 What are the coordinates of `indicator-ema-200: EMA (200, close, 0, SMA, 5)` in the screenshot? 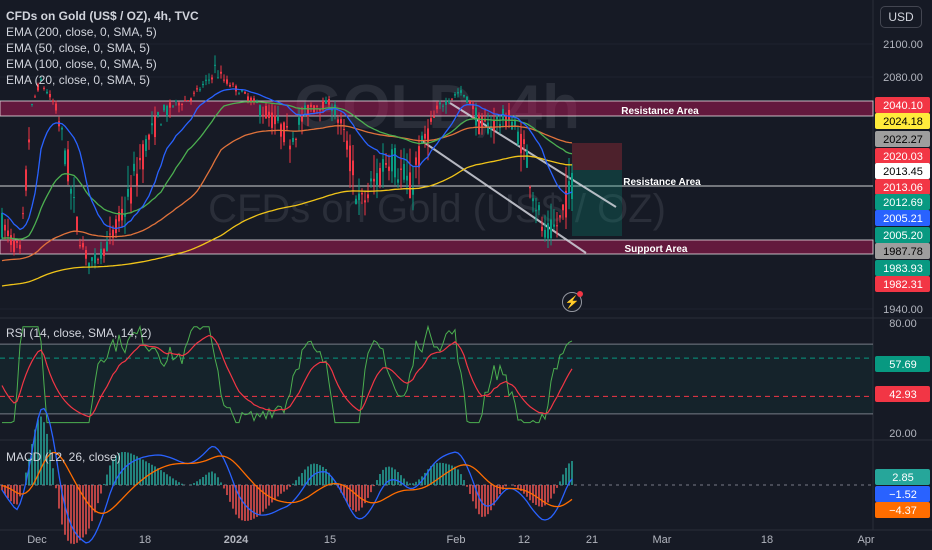 It's located at (81, 32).